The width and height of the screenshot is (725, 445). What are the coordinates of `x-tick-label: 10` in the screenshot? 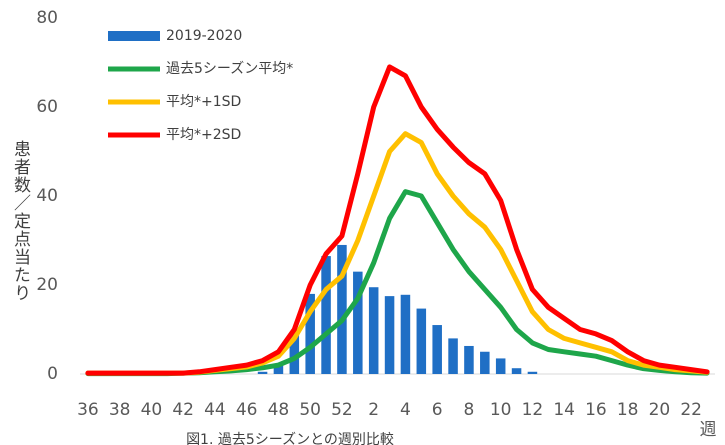 It's located at (501, 410).